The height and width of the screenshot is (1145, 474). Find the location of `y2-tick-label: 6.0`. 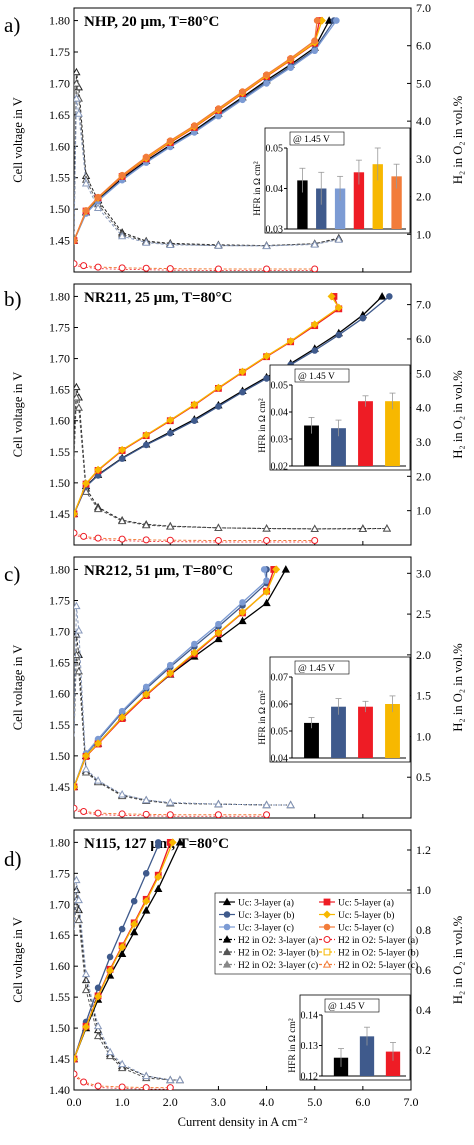

y2-tick-label: 6.0 is located at coordinates (423, 46).